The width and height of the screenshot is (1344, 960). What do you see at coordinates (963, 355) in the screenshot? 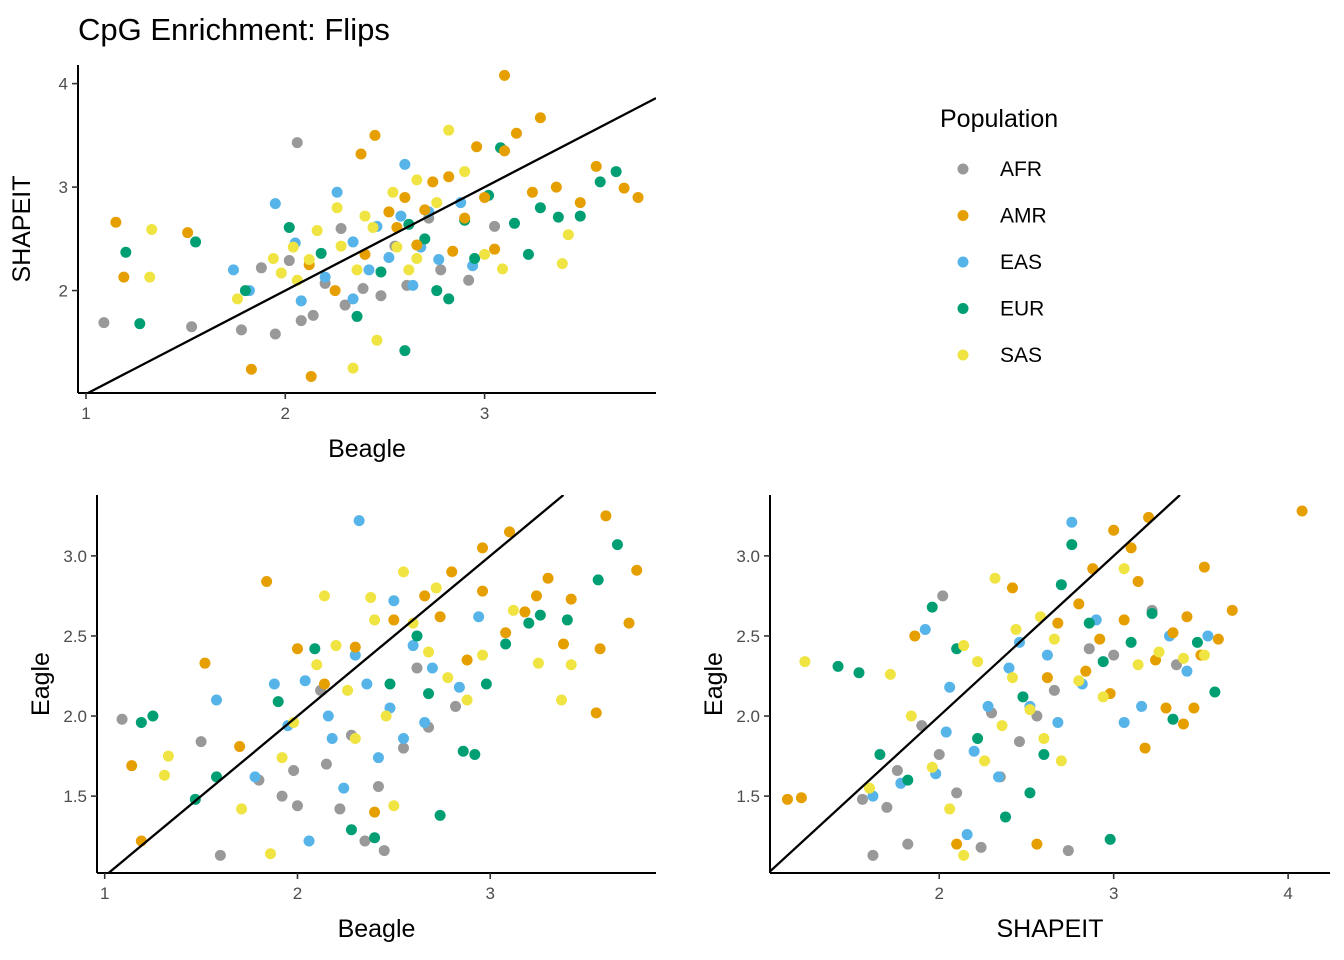
I see `legend-key-sas` at bounding box center [963, 355].